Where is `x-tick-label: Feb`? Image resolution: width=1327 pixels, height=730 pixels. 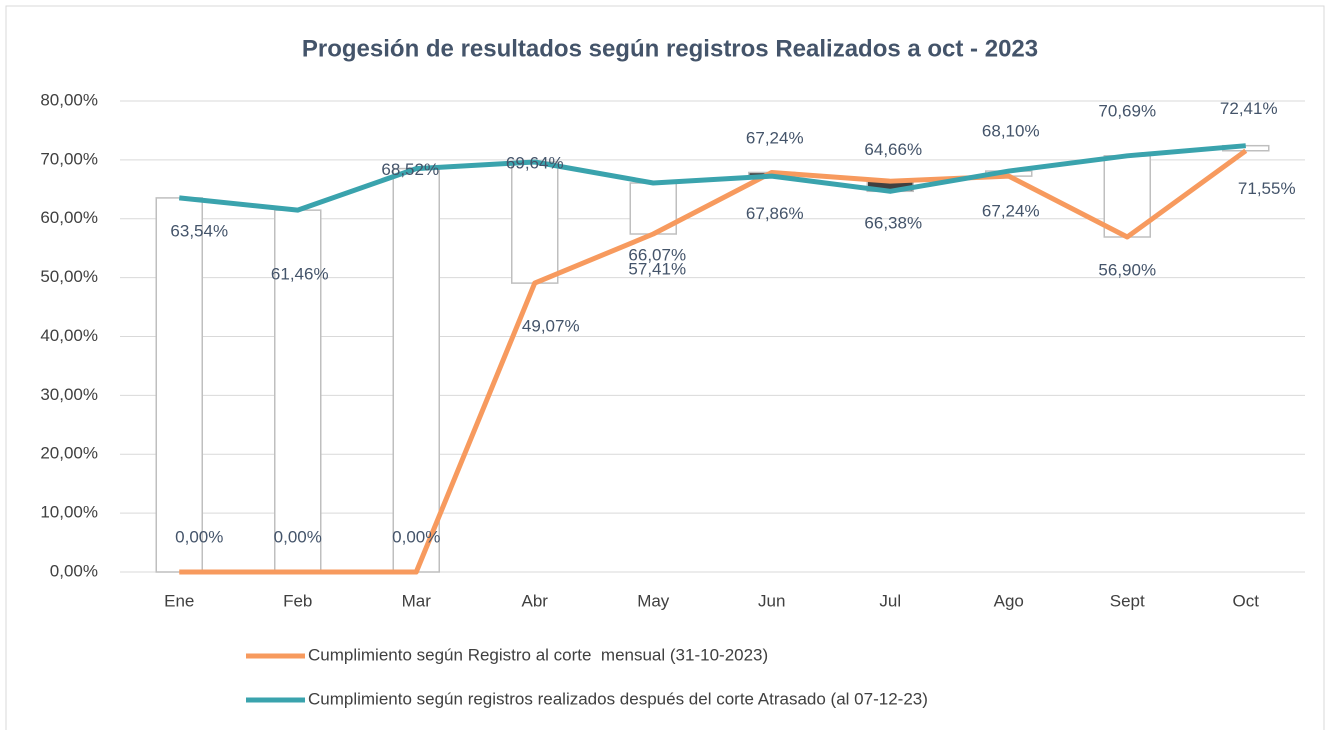
x-tick-label: Feb is located at coordinates (297, 600).